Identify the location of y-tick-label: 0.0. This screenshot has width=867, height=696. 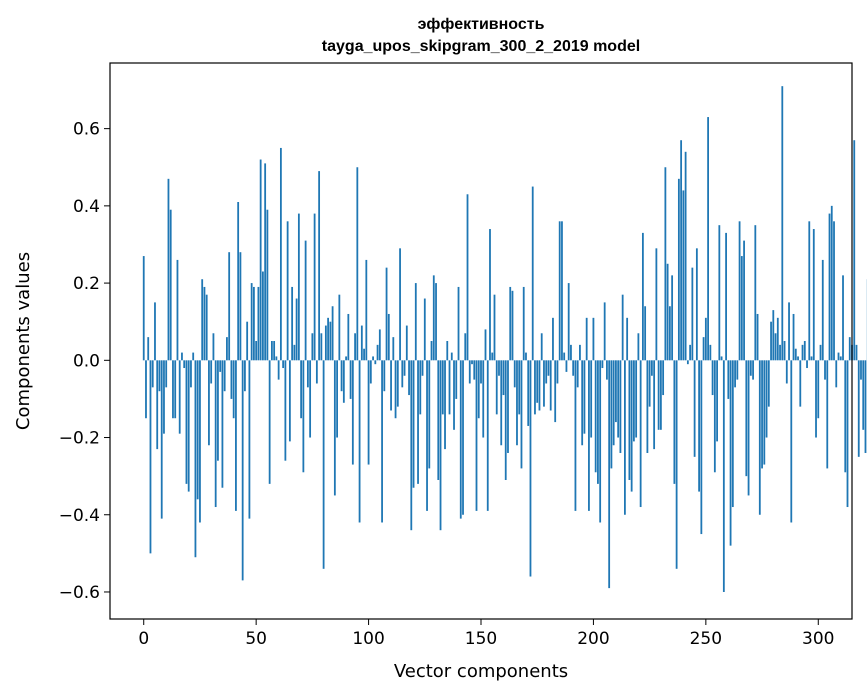
(86, 361).